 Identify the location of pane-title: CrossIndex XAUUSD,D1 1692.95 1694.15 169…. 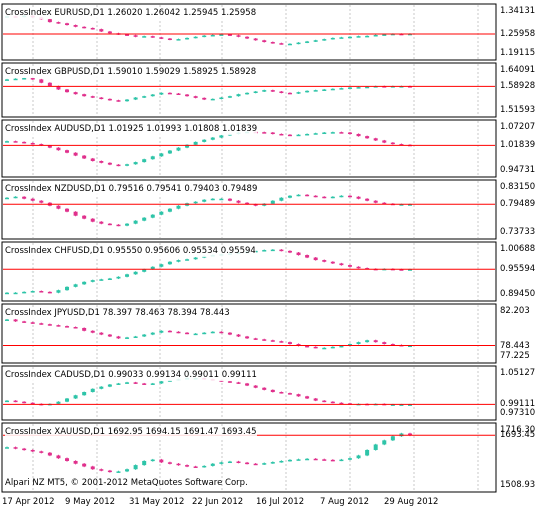
(131, 432).